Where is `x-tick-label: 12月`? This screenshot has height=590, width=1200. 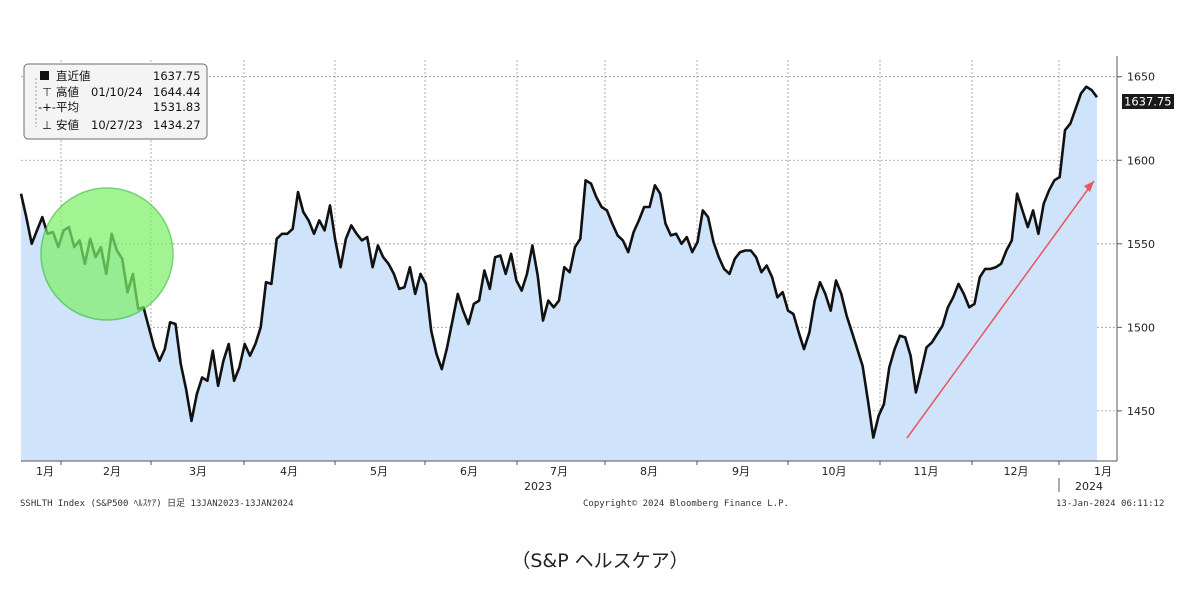 x-tick-label: 12月 is located at coordinates (1016, 471).